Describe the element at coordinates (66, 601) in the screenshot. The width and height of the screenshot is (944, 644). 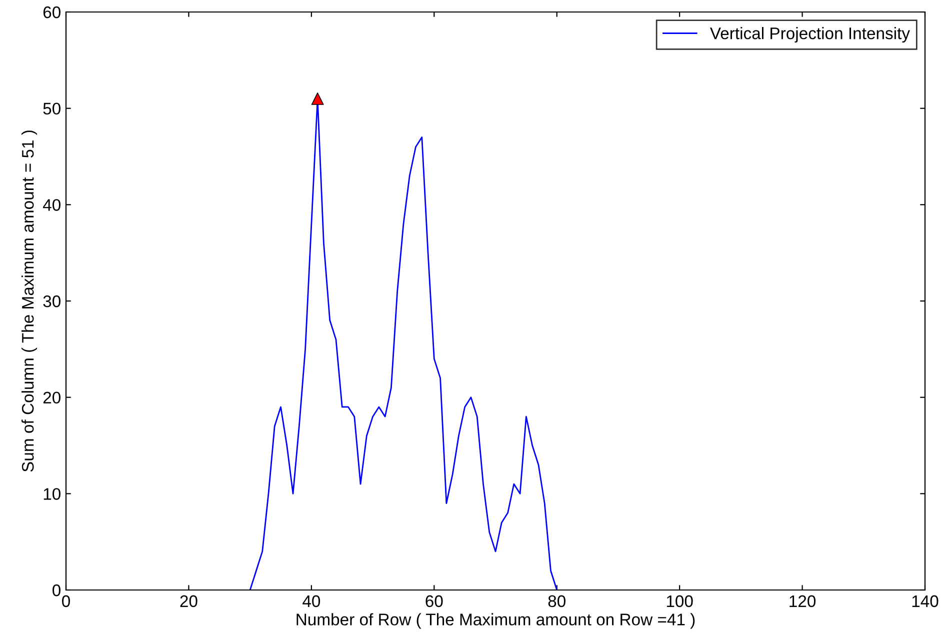
I see `x-tick-label: 0` at that location.